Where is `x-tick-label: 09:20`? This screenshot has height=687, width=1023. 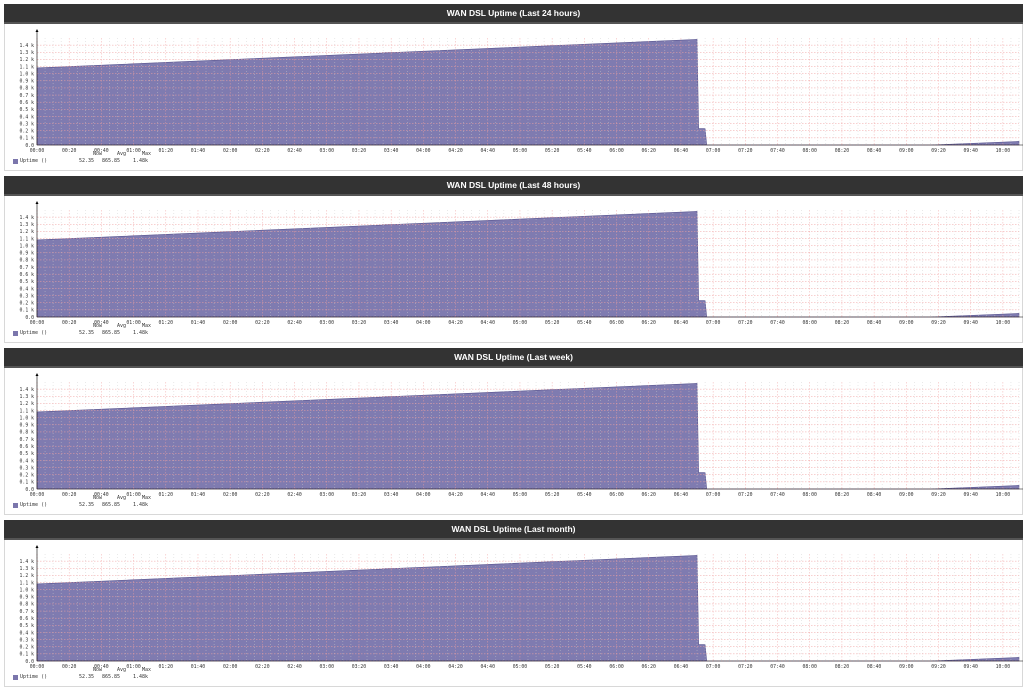 x-tick-label: 09:20 is located at coordinates (938, 667).